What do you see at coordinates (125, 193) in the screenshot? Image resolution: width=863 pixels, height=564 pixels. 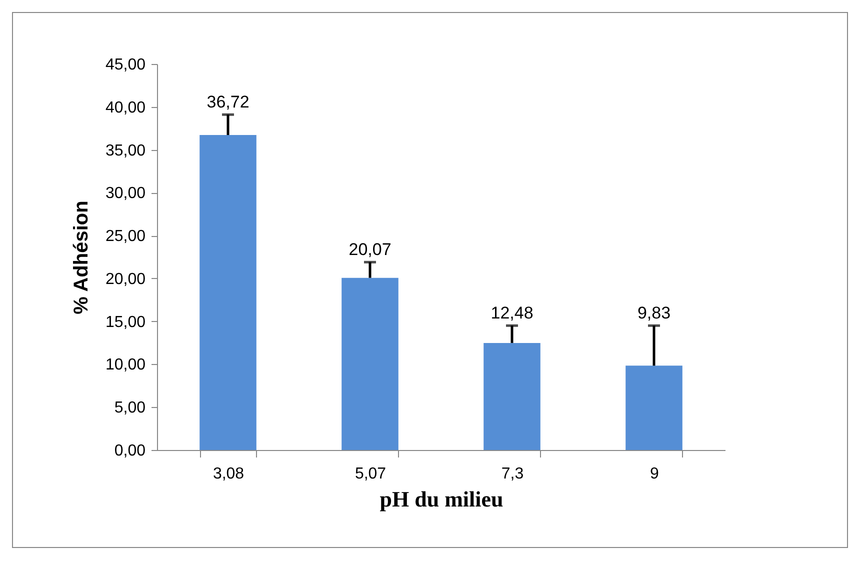 I see `y-tick-label: 30,00` at bounding box center [125, 193].